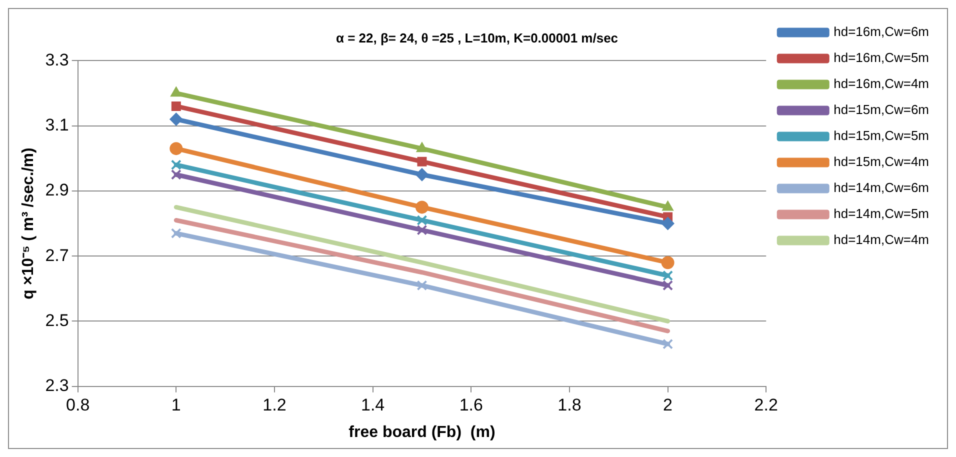 Image resolution: width=956 pixels, height=457 pixels. Describe the element at coordinates (570, 404) in the screenshot. I see `x-tick-label: 1.8` at that location.